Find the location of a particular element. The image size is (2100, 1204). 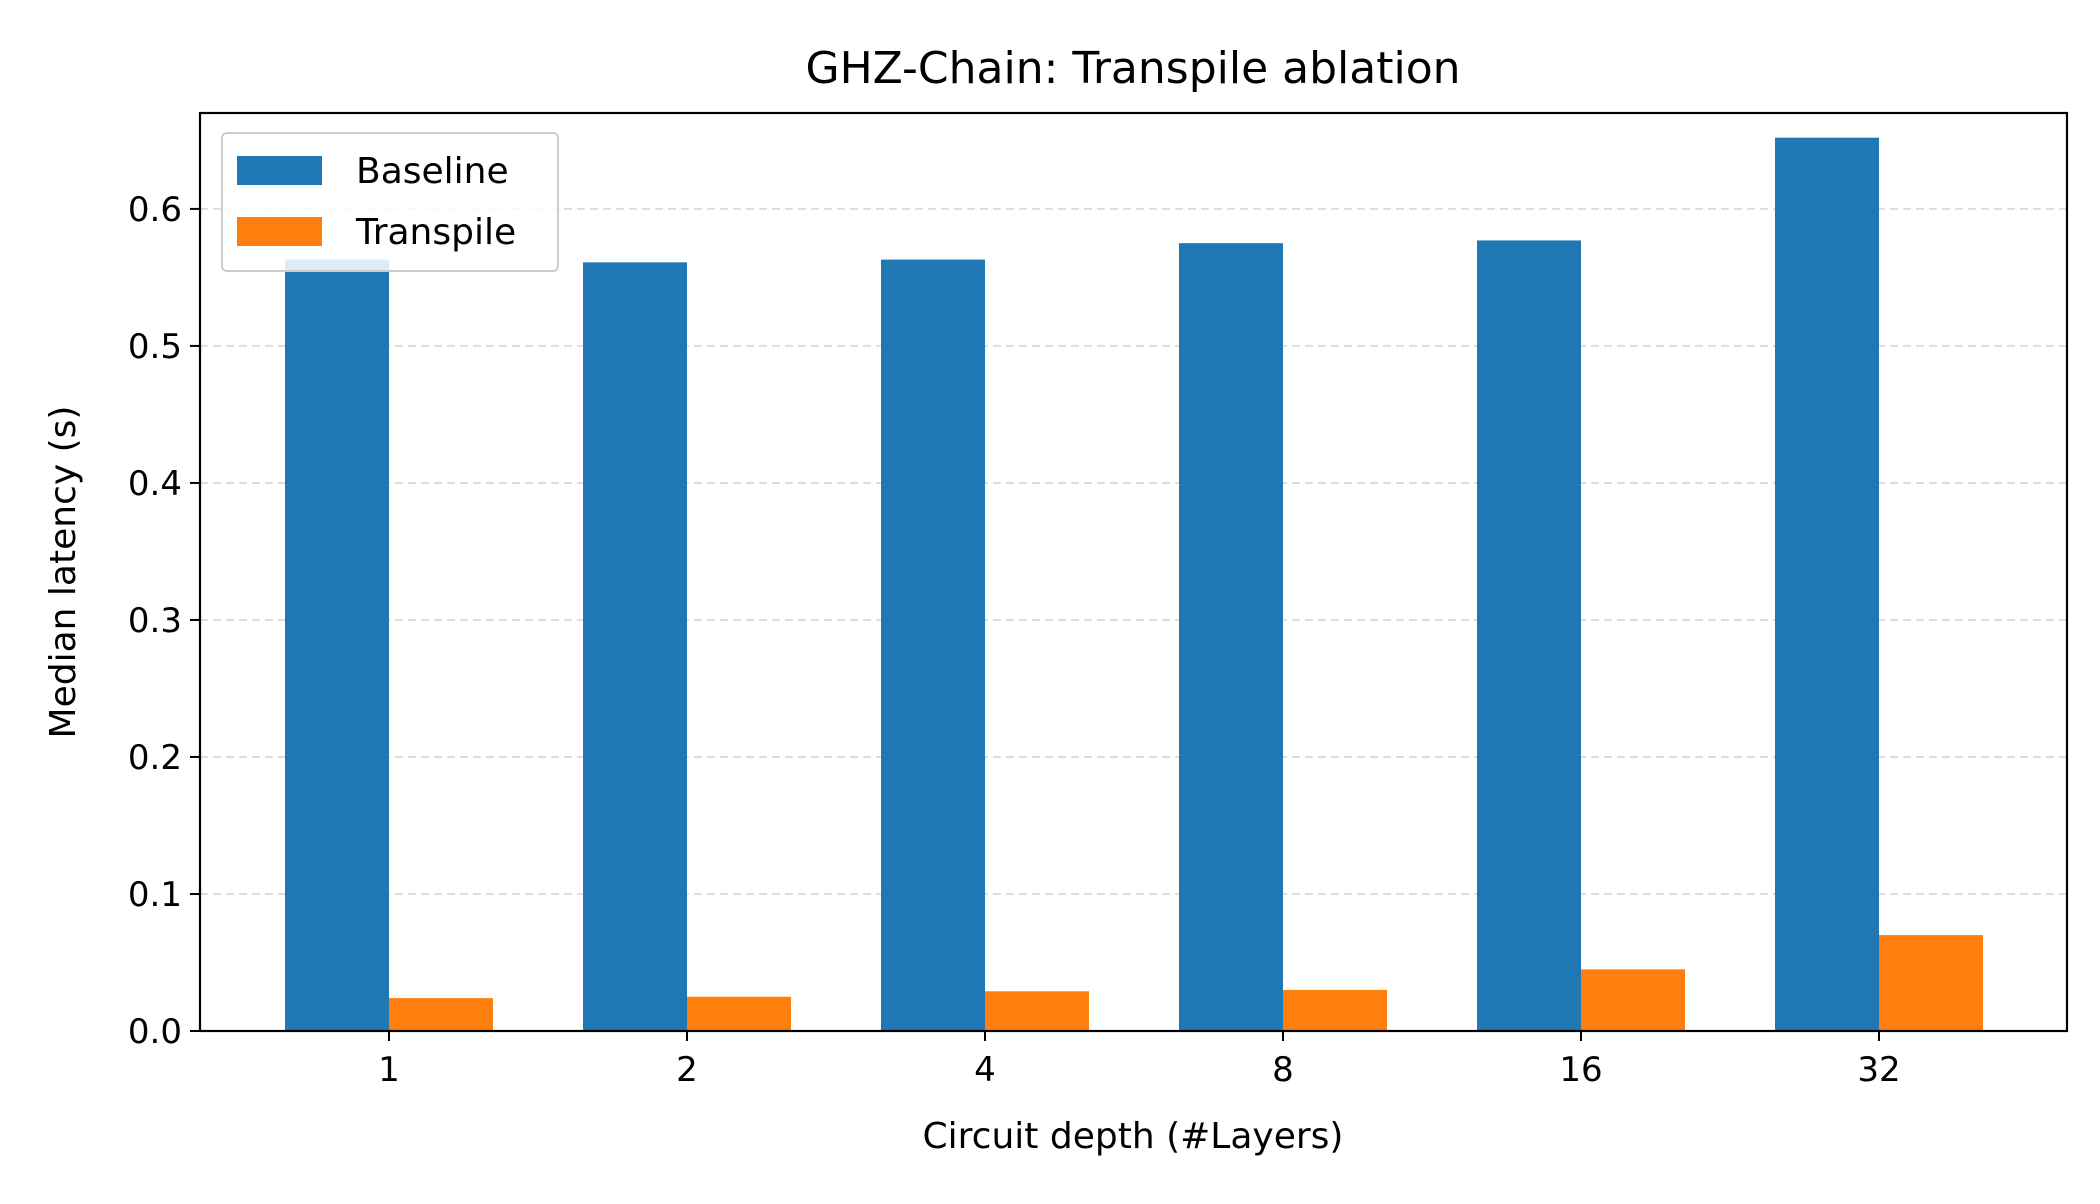

x-tick-label: 4 is located at coordinates (985, 1070).